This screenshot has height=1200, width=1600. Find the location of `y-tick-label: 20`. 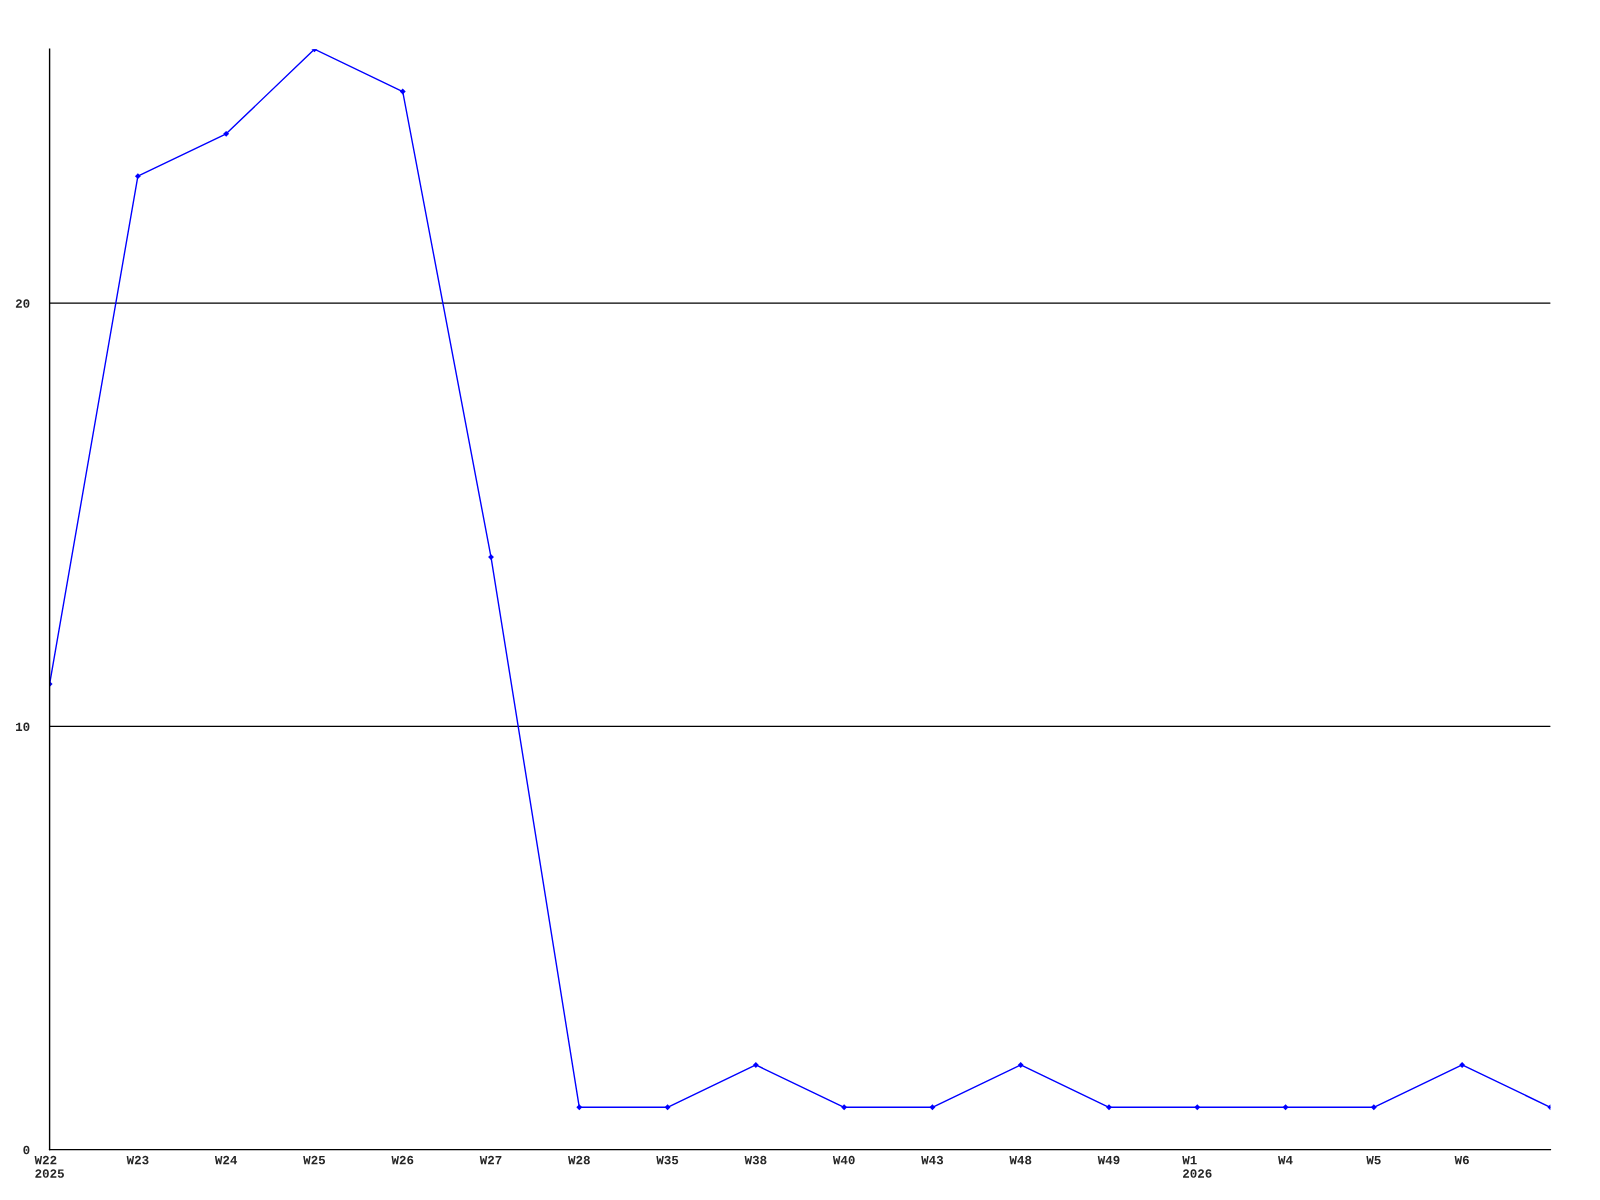

y-tick-label: 20 is located at coordinates (22, 303).